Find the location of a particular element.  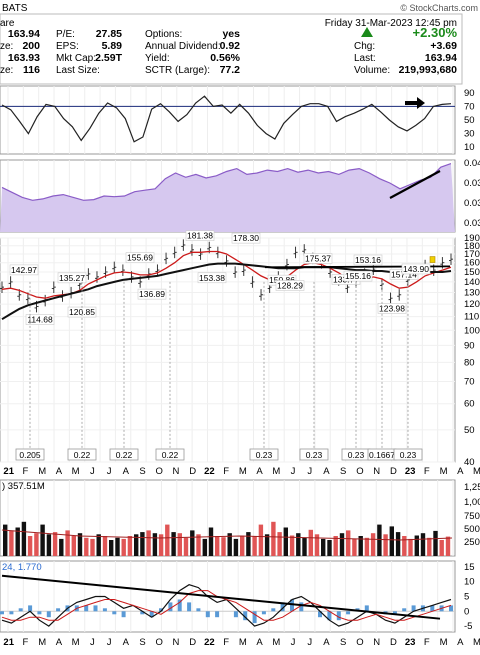

arrow-right-icon is located at coordinates (415, 103).